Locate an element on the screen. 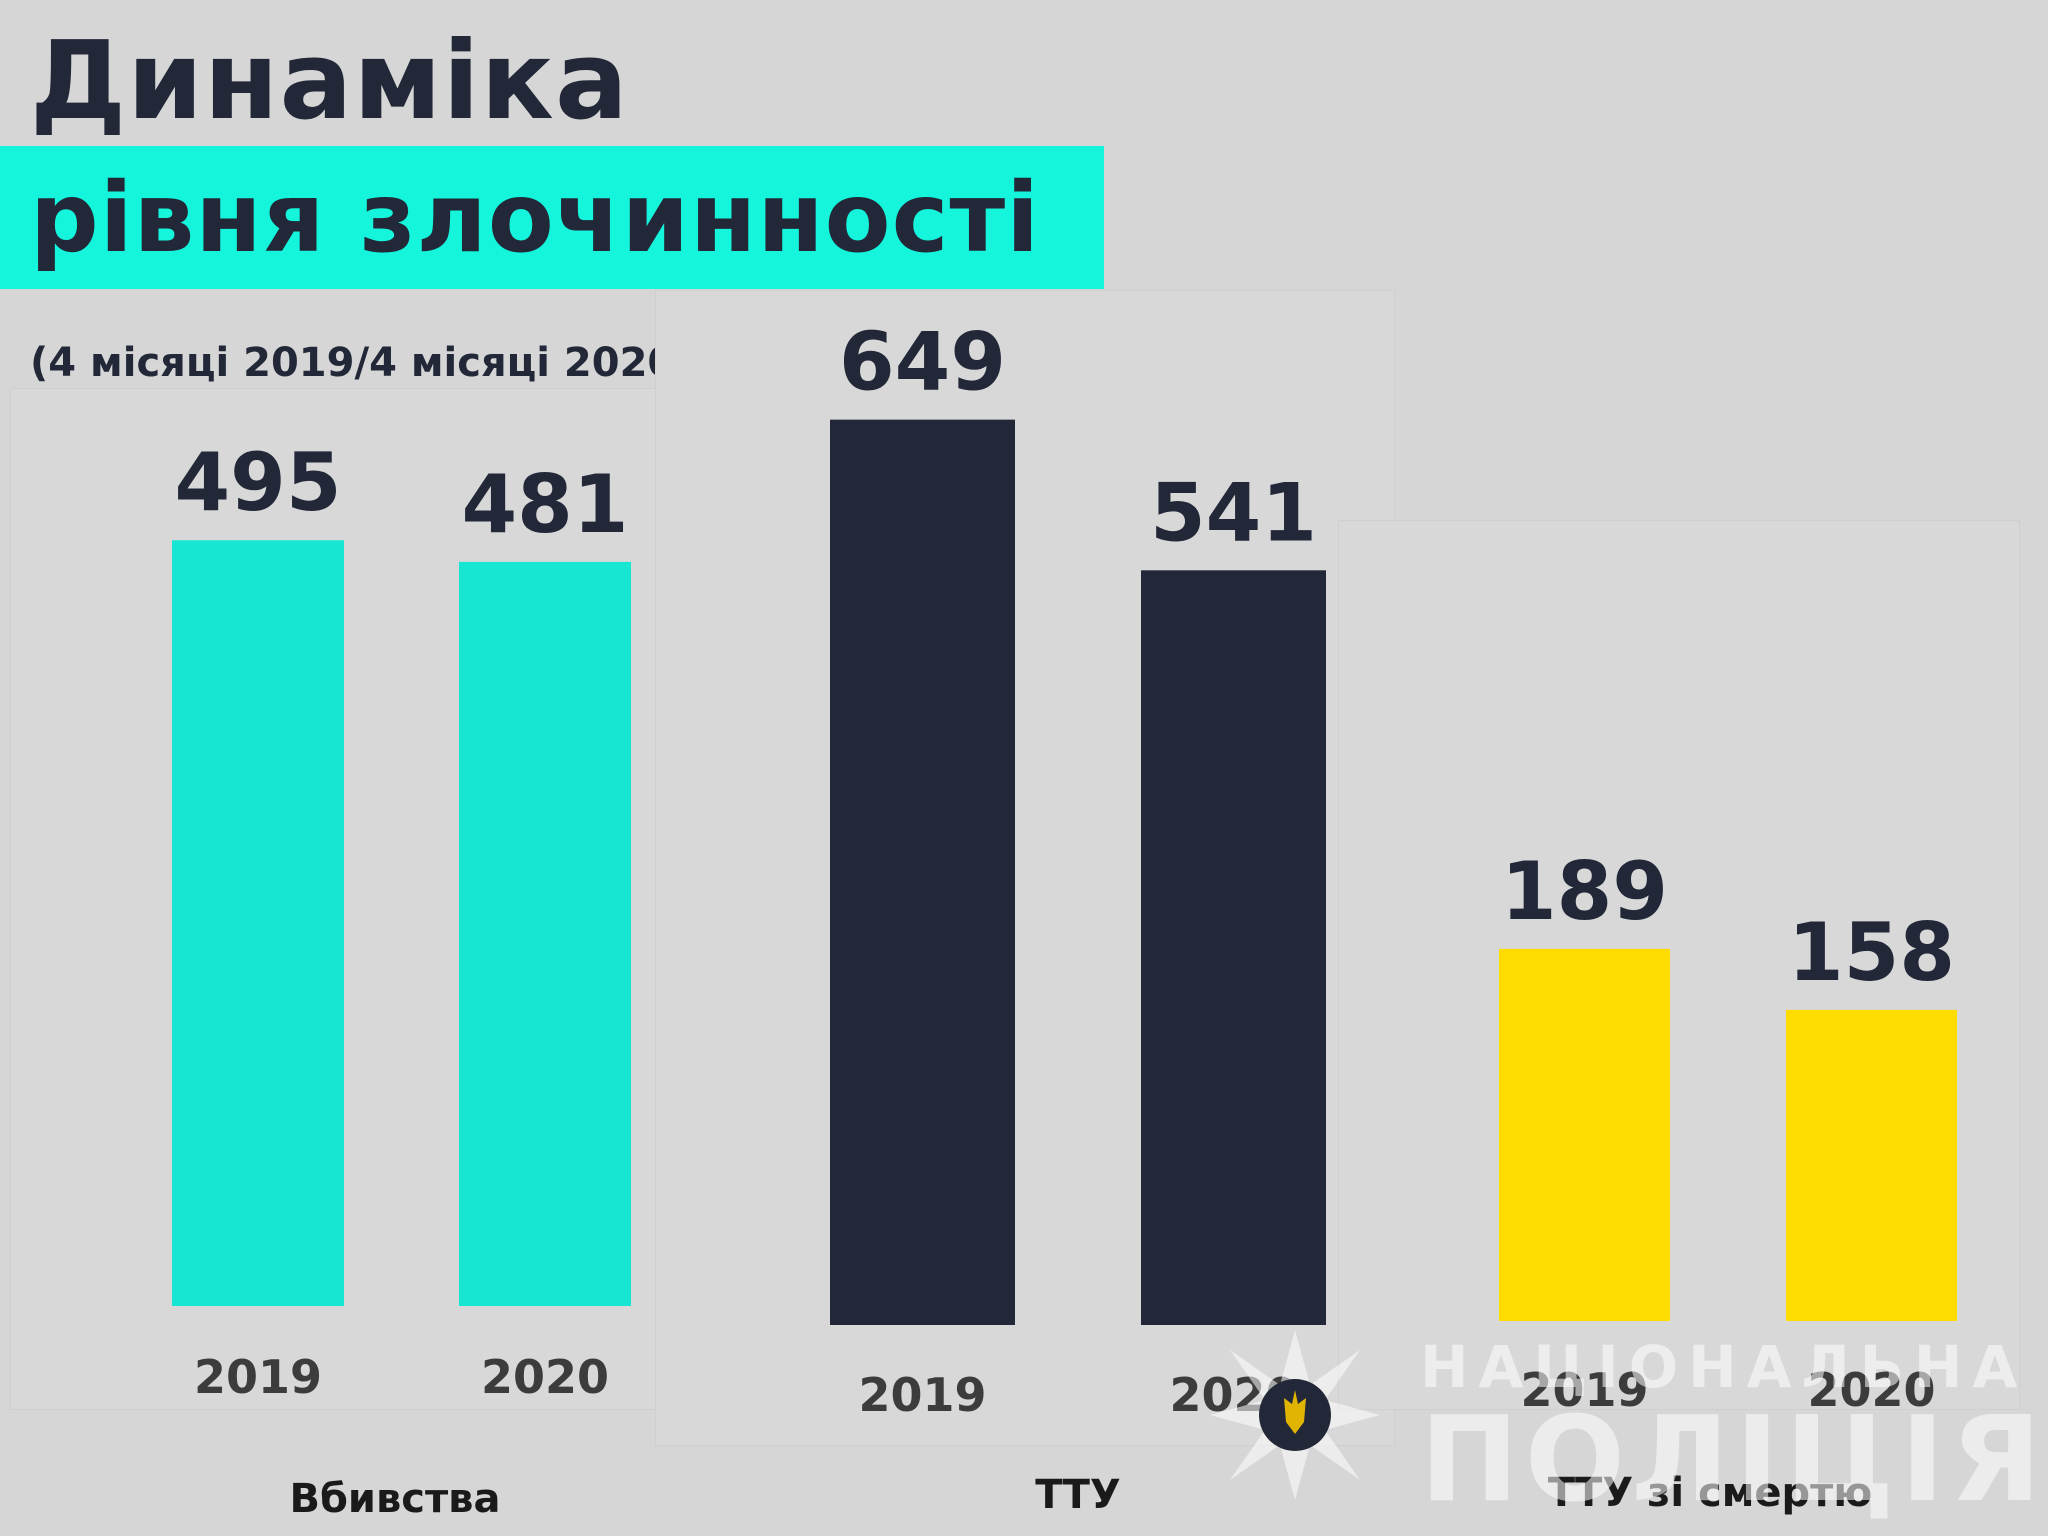 This screenshot has width=2048, height=1536. watermark: НАЦІОНАЛЬНА ПОЛІЦІЯ is located at coordinates (1734, 1430).